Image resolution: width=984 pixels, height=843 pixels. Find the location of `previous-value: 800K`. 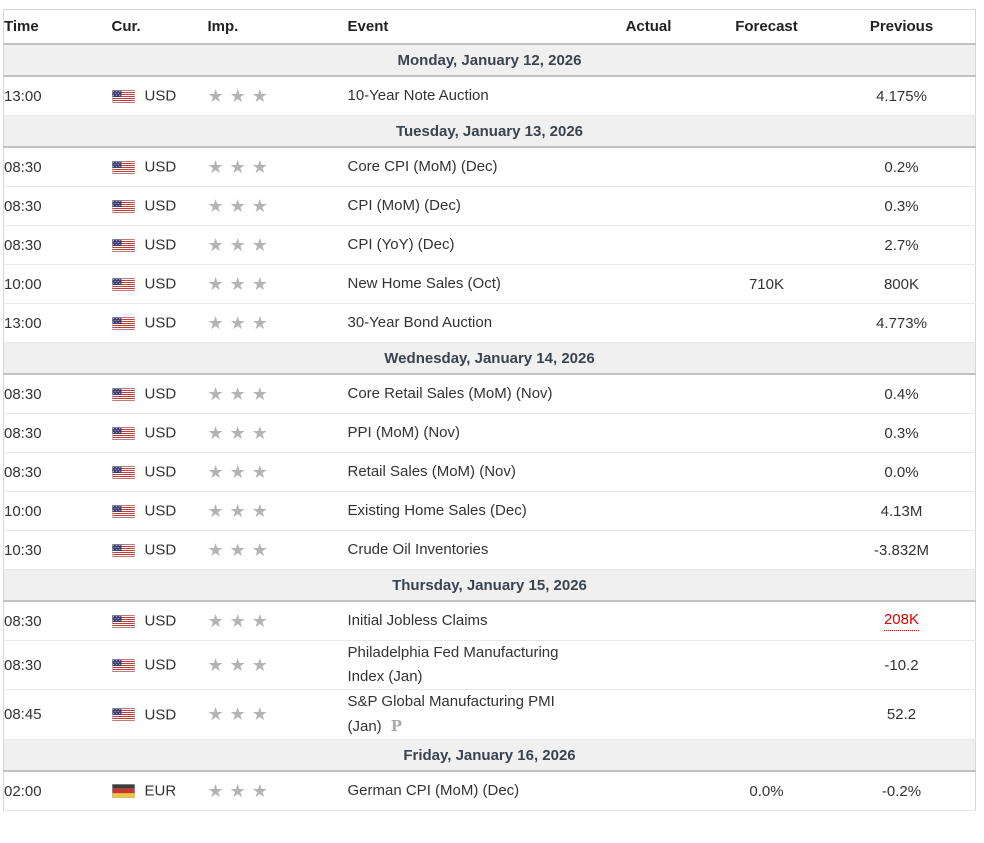

previous-value: 800K is located at coordinates (901, 284).